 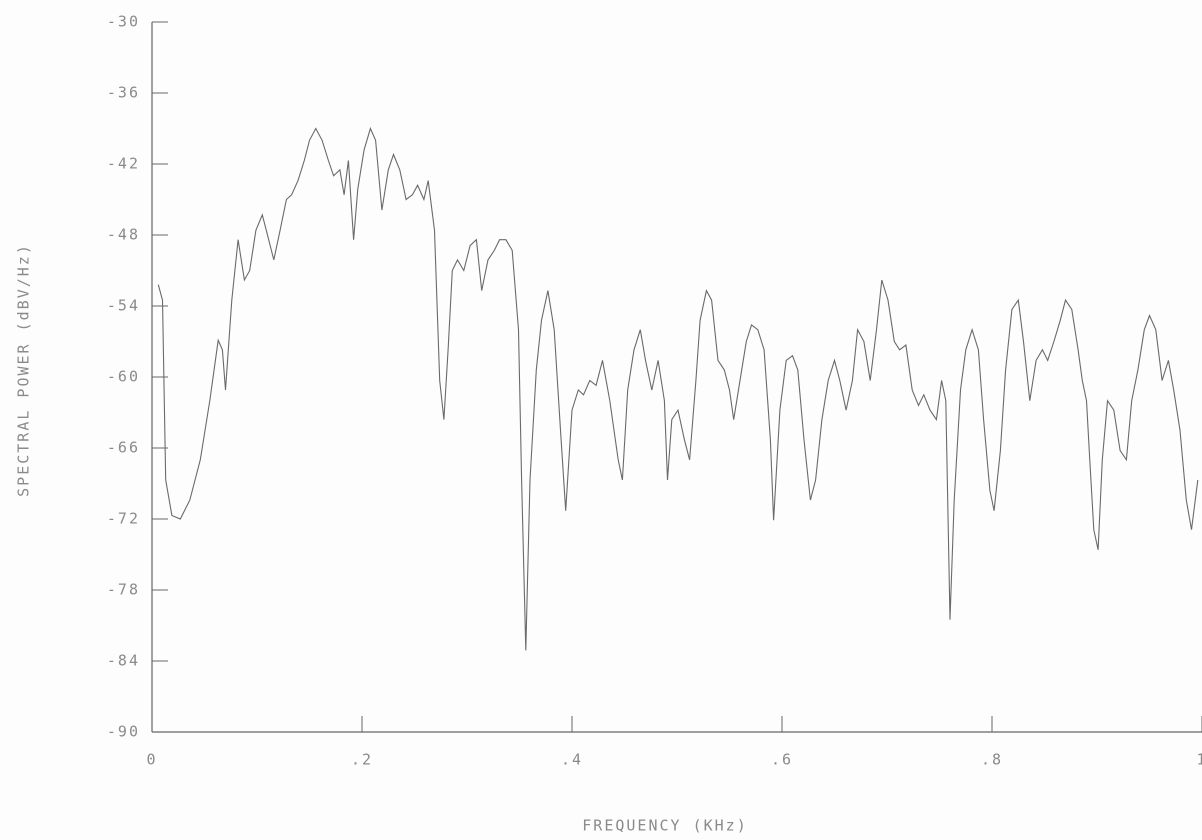 I want to click on y-tick-label: -60, so click(x=123, y=377).